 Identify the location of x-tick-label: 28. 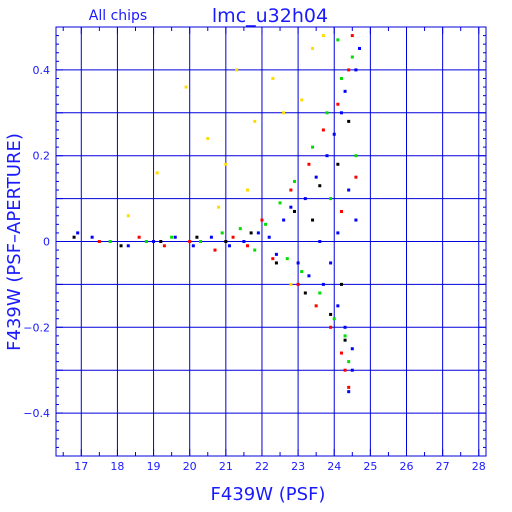
(479, 466).